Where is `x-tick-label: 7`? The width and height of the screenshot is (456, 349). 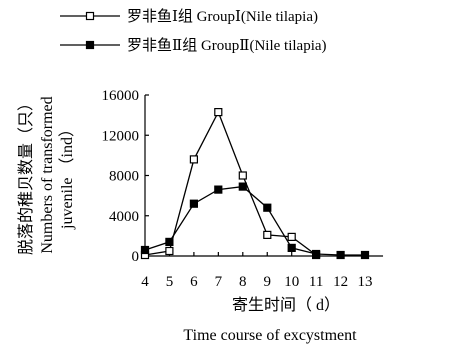 x-tick-label: 7 is located at coordinates (219, 282).